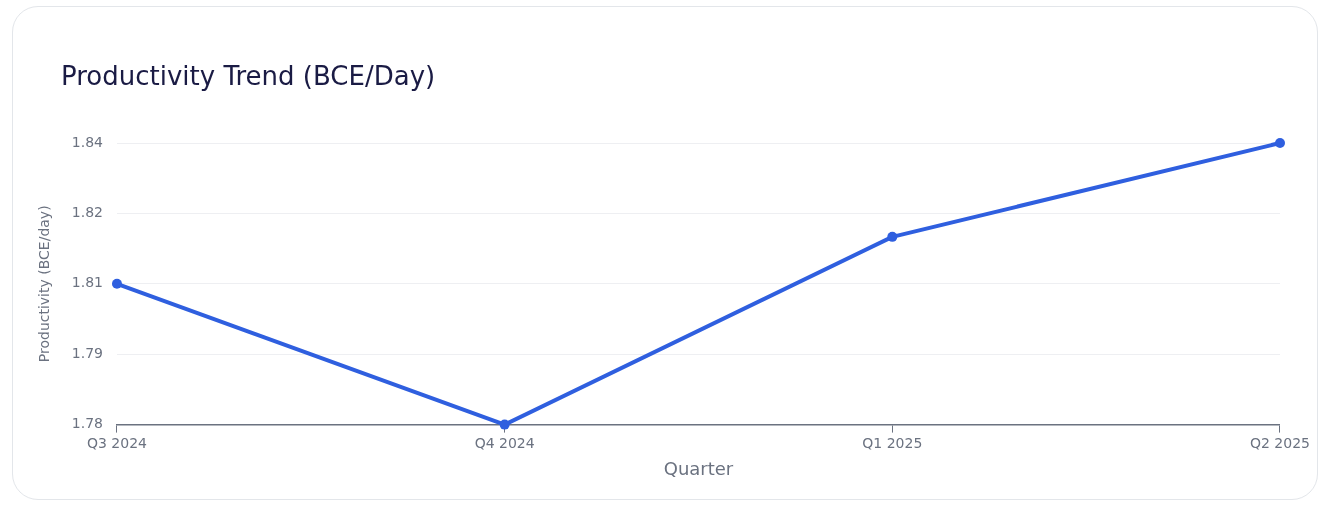 The image size is (1333, 510). Describe the element at coordinates (892, 442) in the screenshot. I see `x-tick-label: Q1 2025` at that location.